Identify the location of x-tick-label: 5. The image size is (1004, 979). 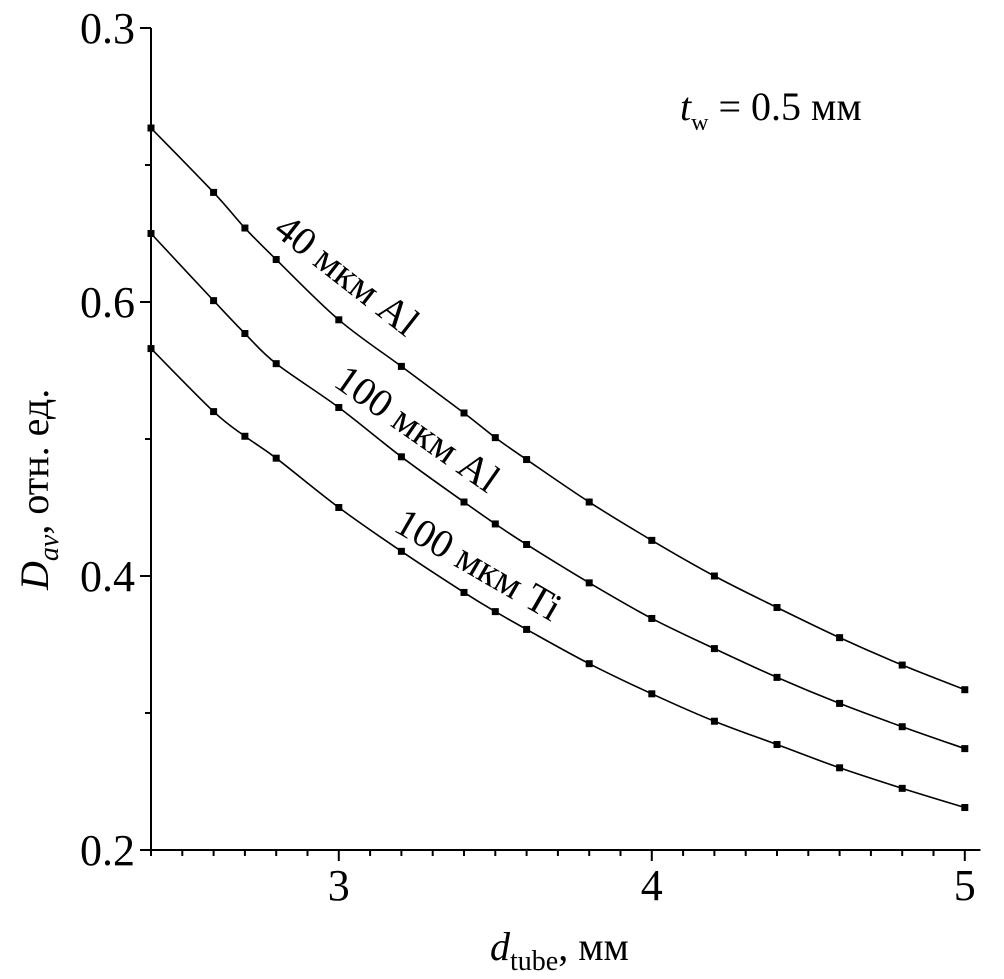
(965, 885).